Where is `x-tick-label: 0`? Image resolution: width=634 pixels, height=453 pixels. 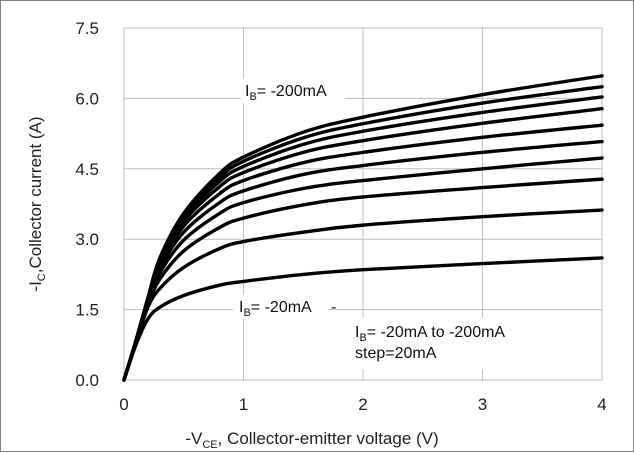 x-tick-label: 0 is located at coordinates (123, 404).